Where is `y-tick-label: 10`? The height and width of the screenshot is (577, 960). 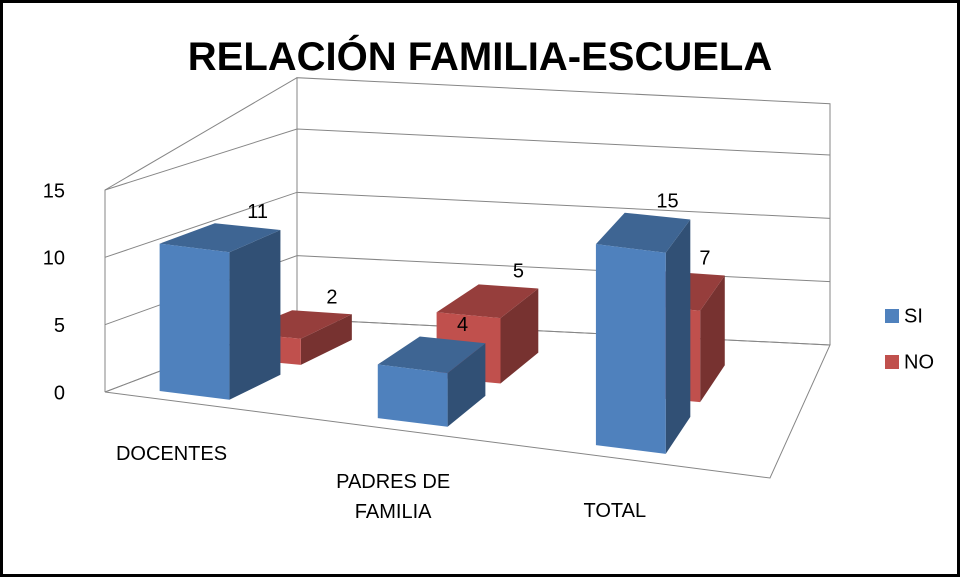
y-tick-label: 10 is located at coordinates (54, 259).